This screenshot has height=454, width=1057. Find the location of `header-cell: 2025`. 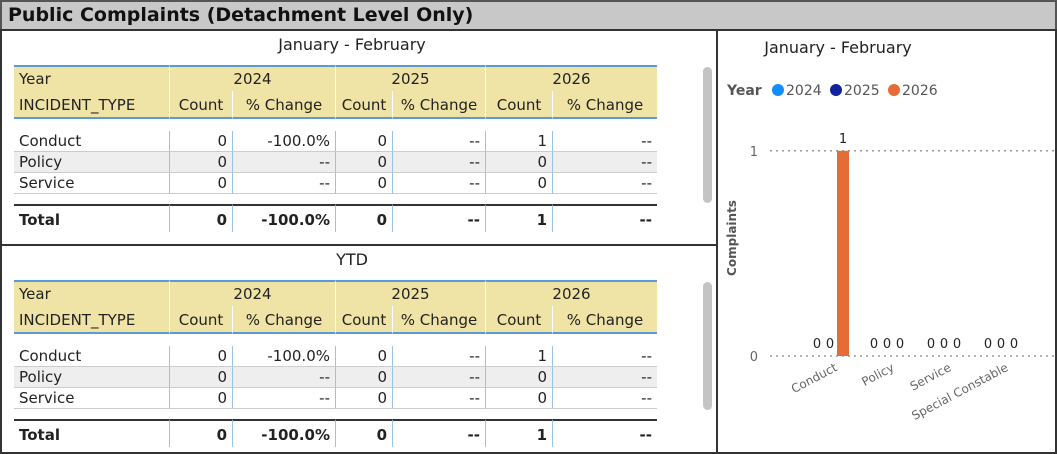

header-cell: 2025 is located at coordinates (410, 293).